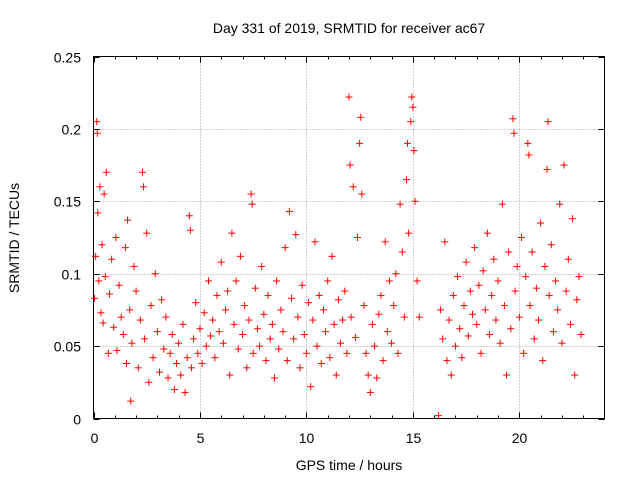  Describe the element at coordinates (72, 130) in the screenshot. I see `y-tick-label: 0.2` at that location.